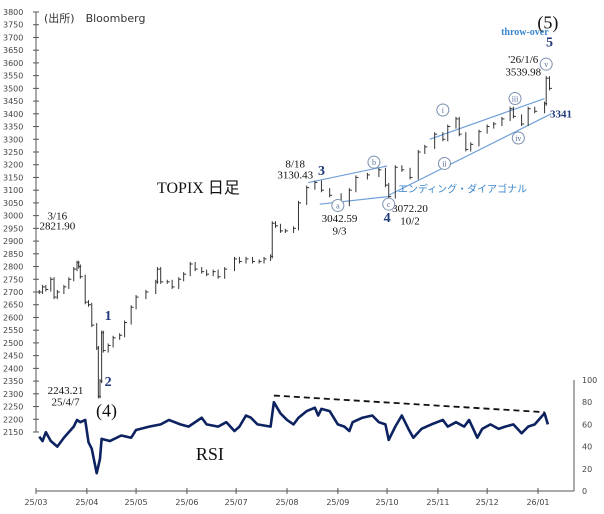 Image resolution: width=604 pixels, height=514 pixels. I want to click on x-tick-label: 25/05, so click(136, 502).